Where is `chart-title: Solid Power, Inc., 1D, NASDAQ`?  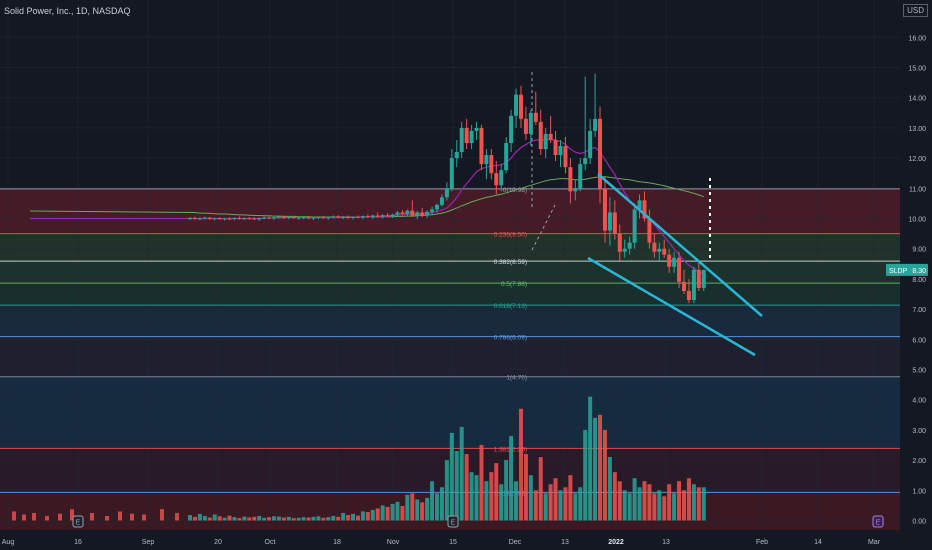 chart-title: Solid Power, Inc., 1D, NASDAQ is located at coordinates (67, 11).